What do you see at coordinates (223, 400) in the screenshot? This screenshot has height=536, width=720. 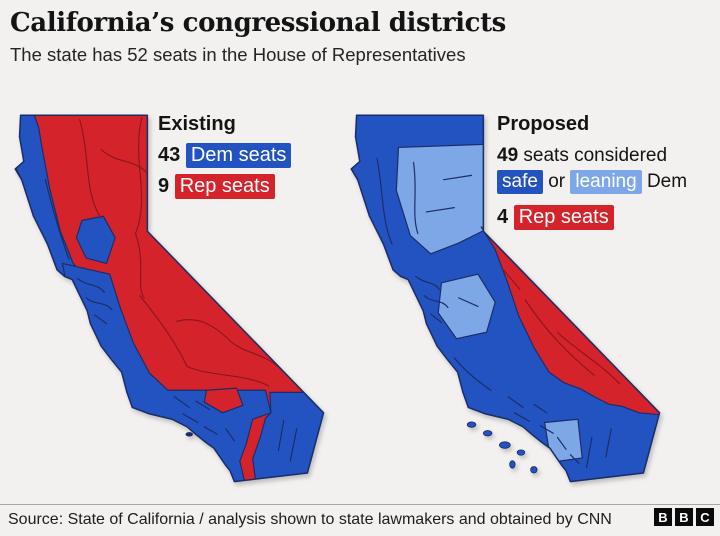 I see `existing-rep-inland-socal-region` at bounding box center [223, 400].